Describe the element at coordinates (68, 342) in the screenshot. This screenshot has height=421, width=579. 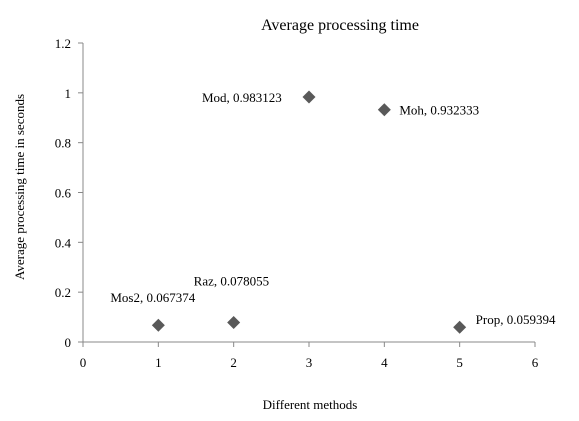
I see `y-tick-label: 0` at that location.